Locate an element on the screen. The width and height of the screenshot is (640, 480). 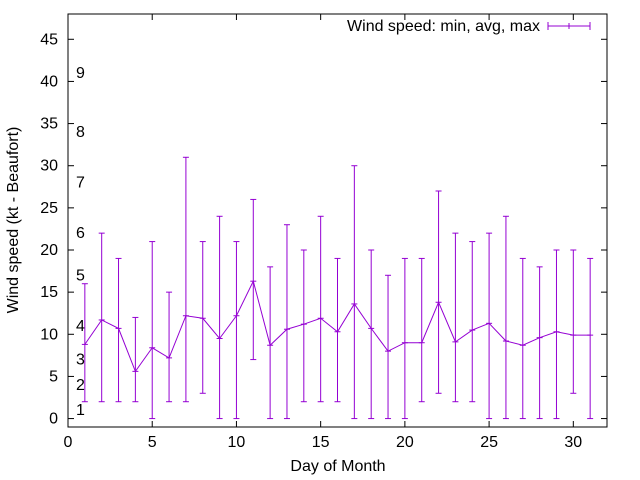
x-tick-label: 25 is located at coordinates (489, 442).